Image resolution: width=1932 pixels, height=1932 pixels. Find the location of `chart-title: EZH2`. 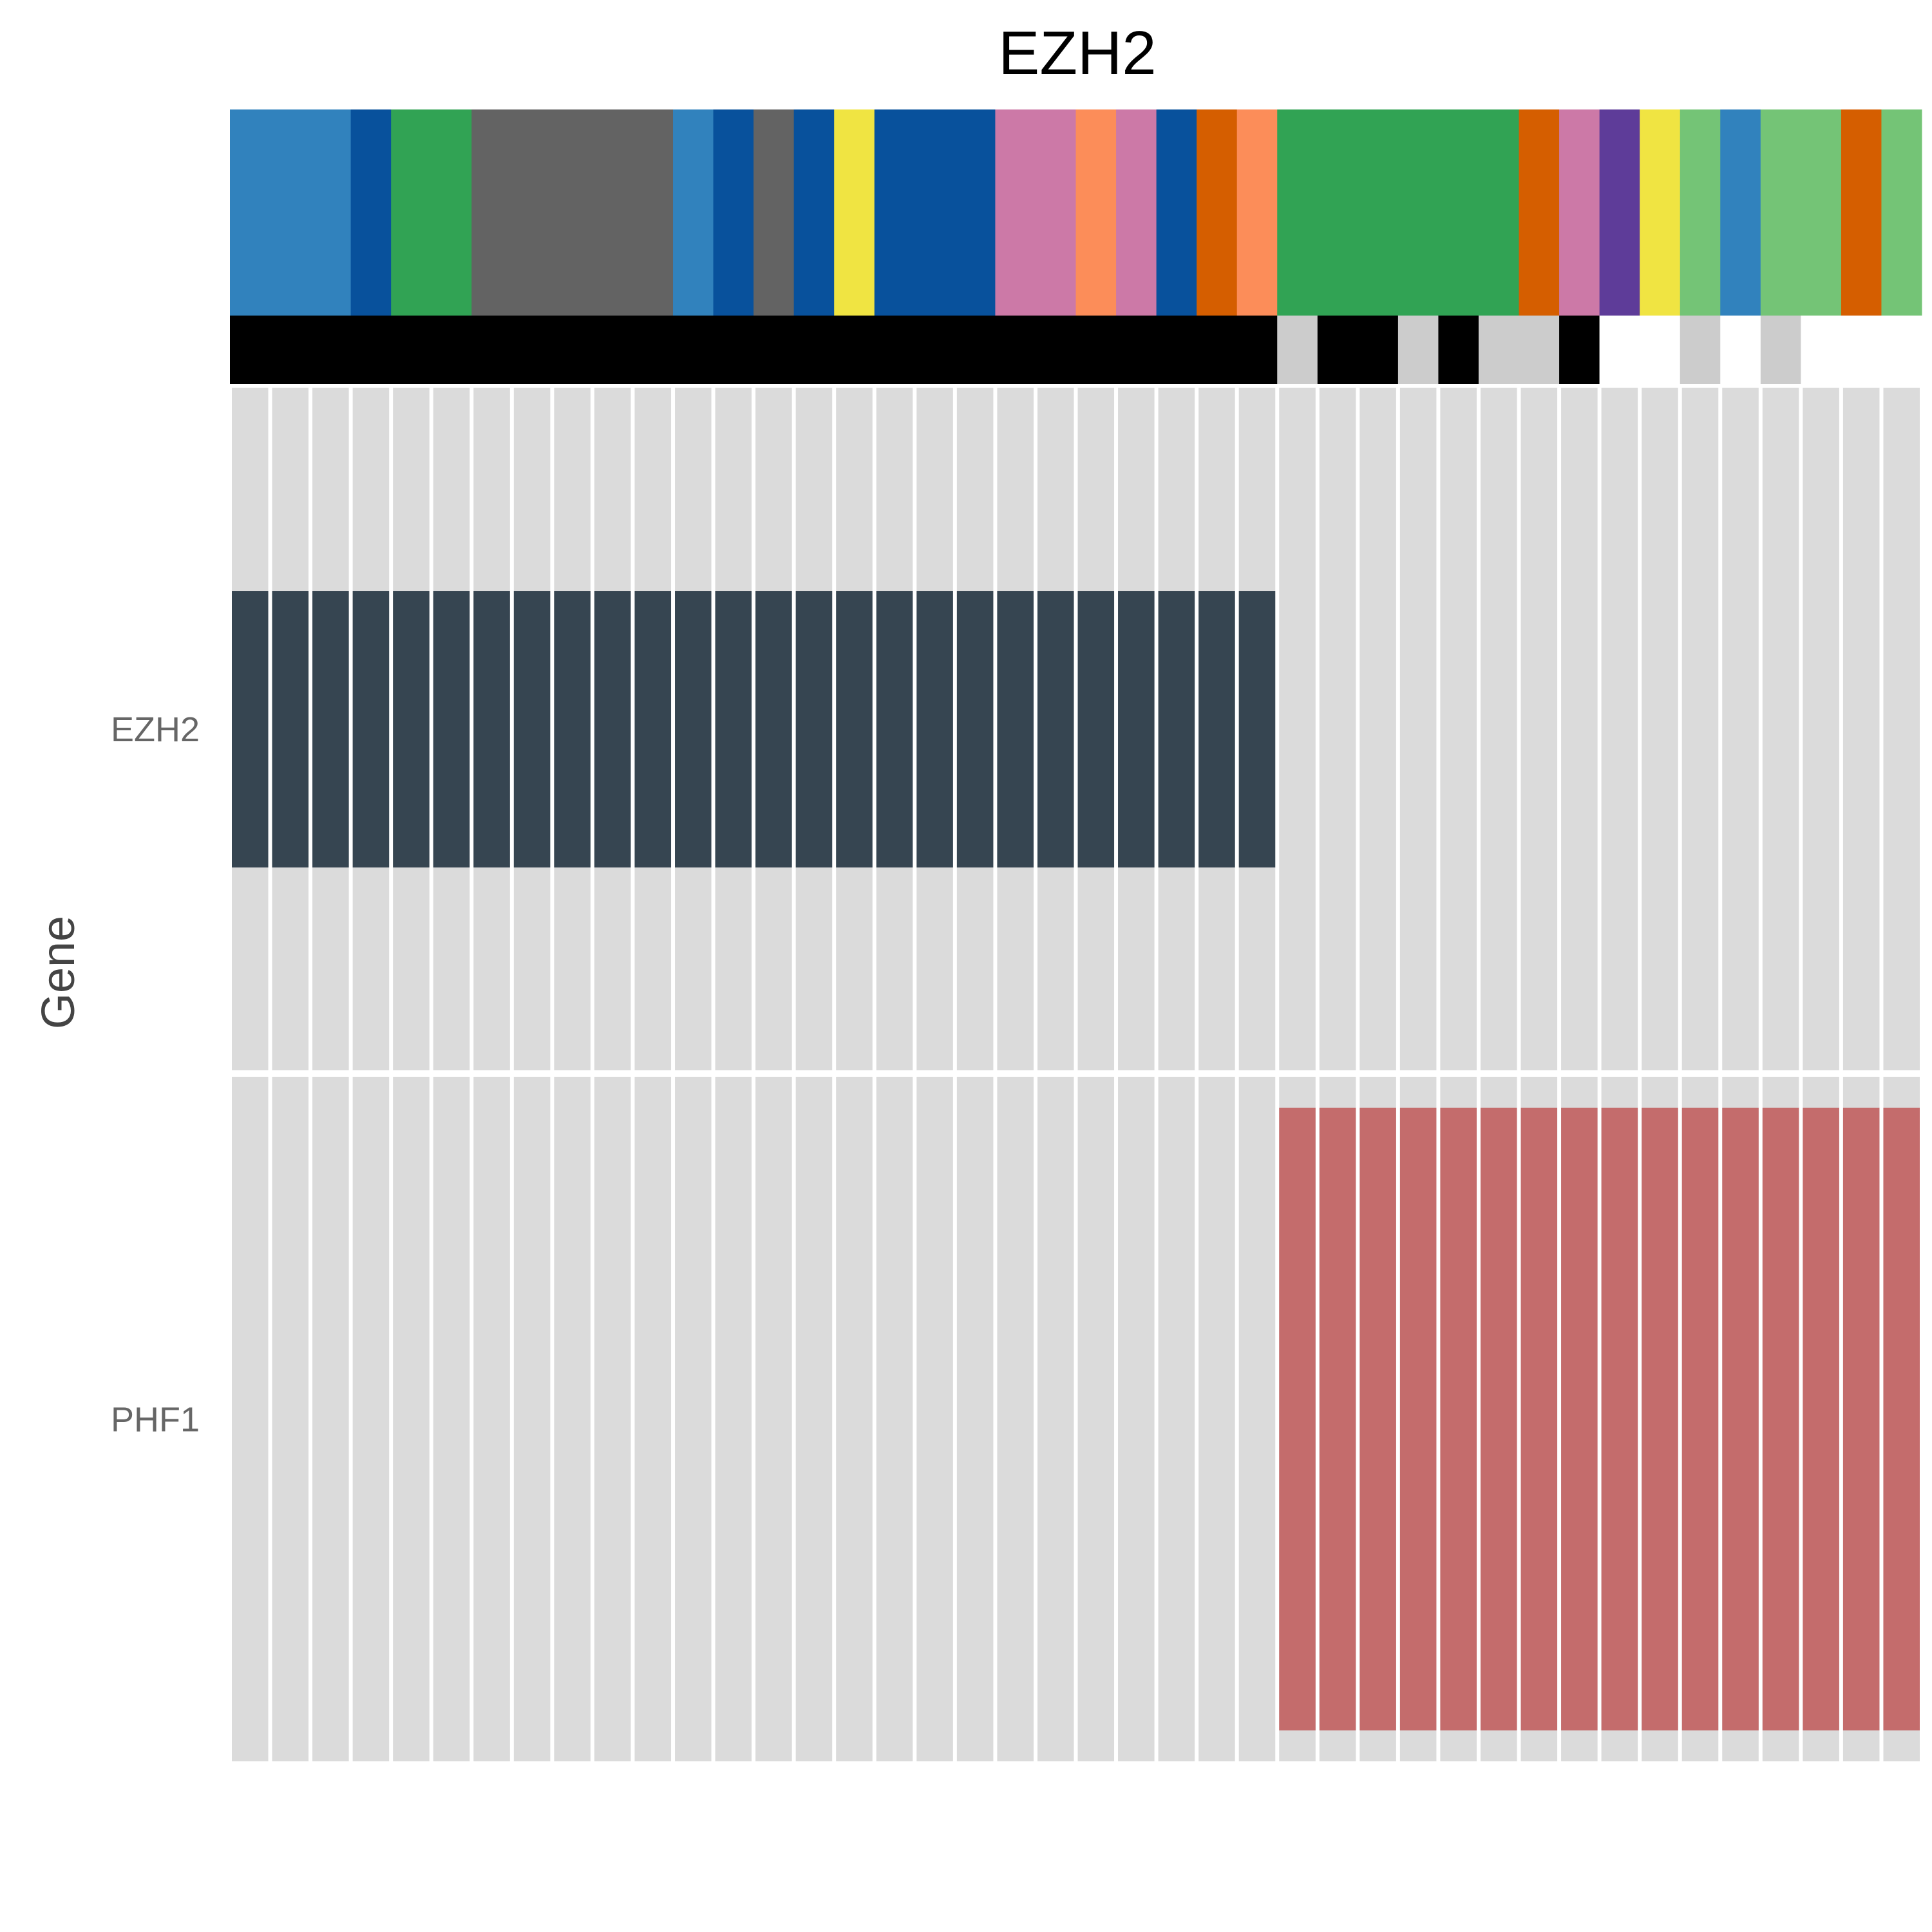

chart-title: EZH2 is located at coordinates (1077, 54).